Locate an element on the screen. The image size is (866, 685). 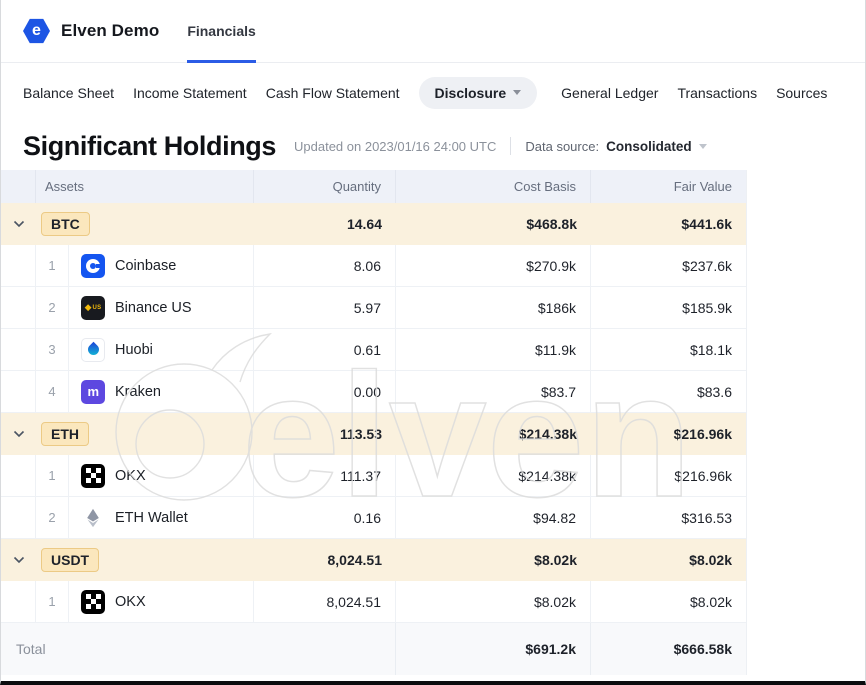
header-divider is located at coordinates (511, 146).